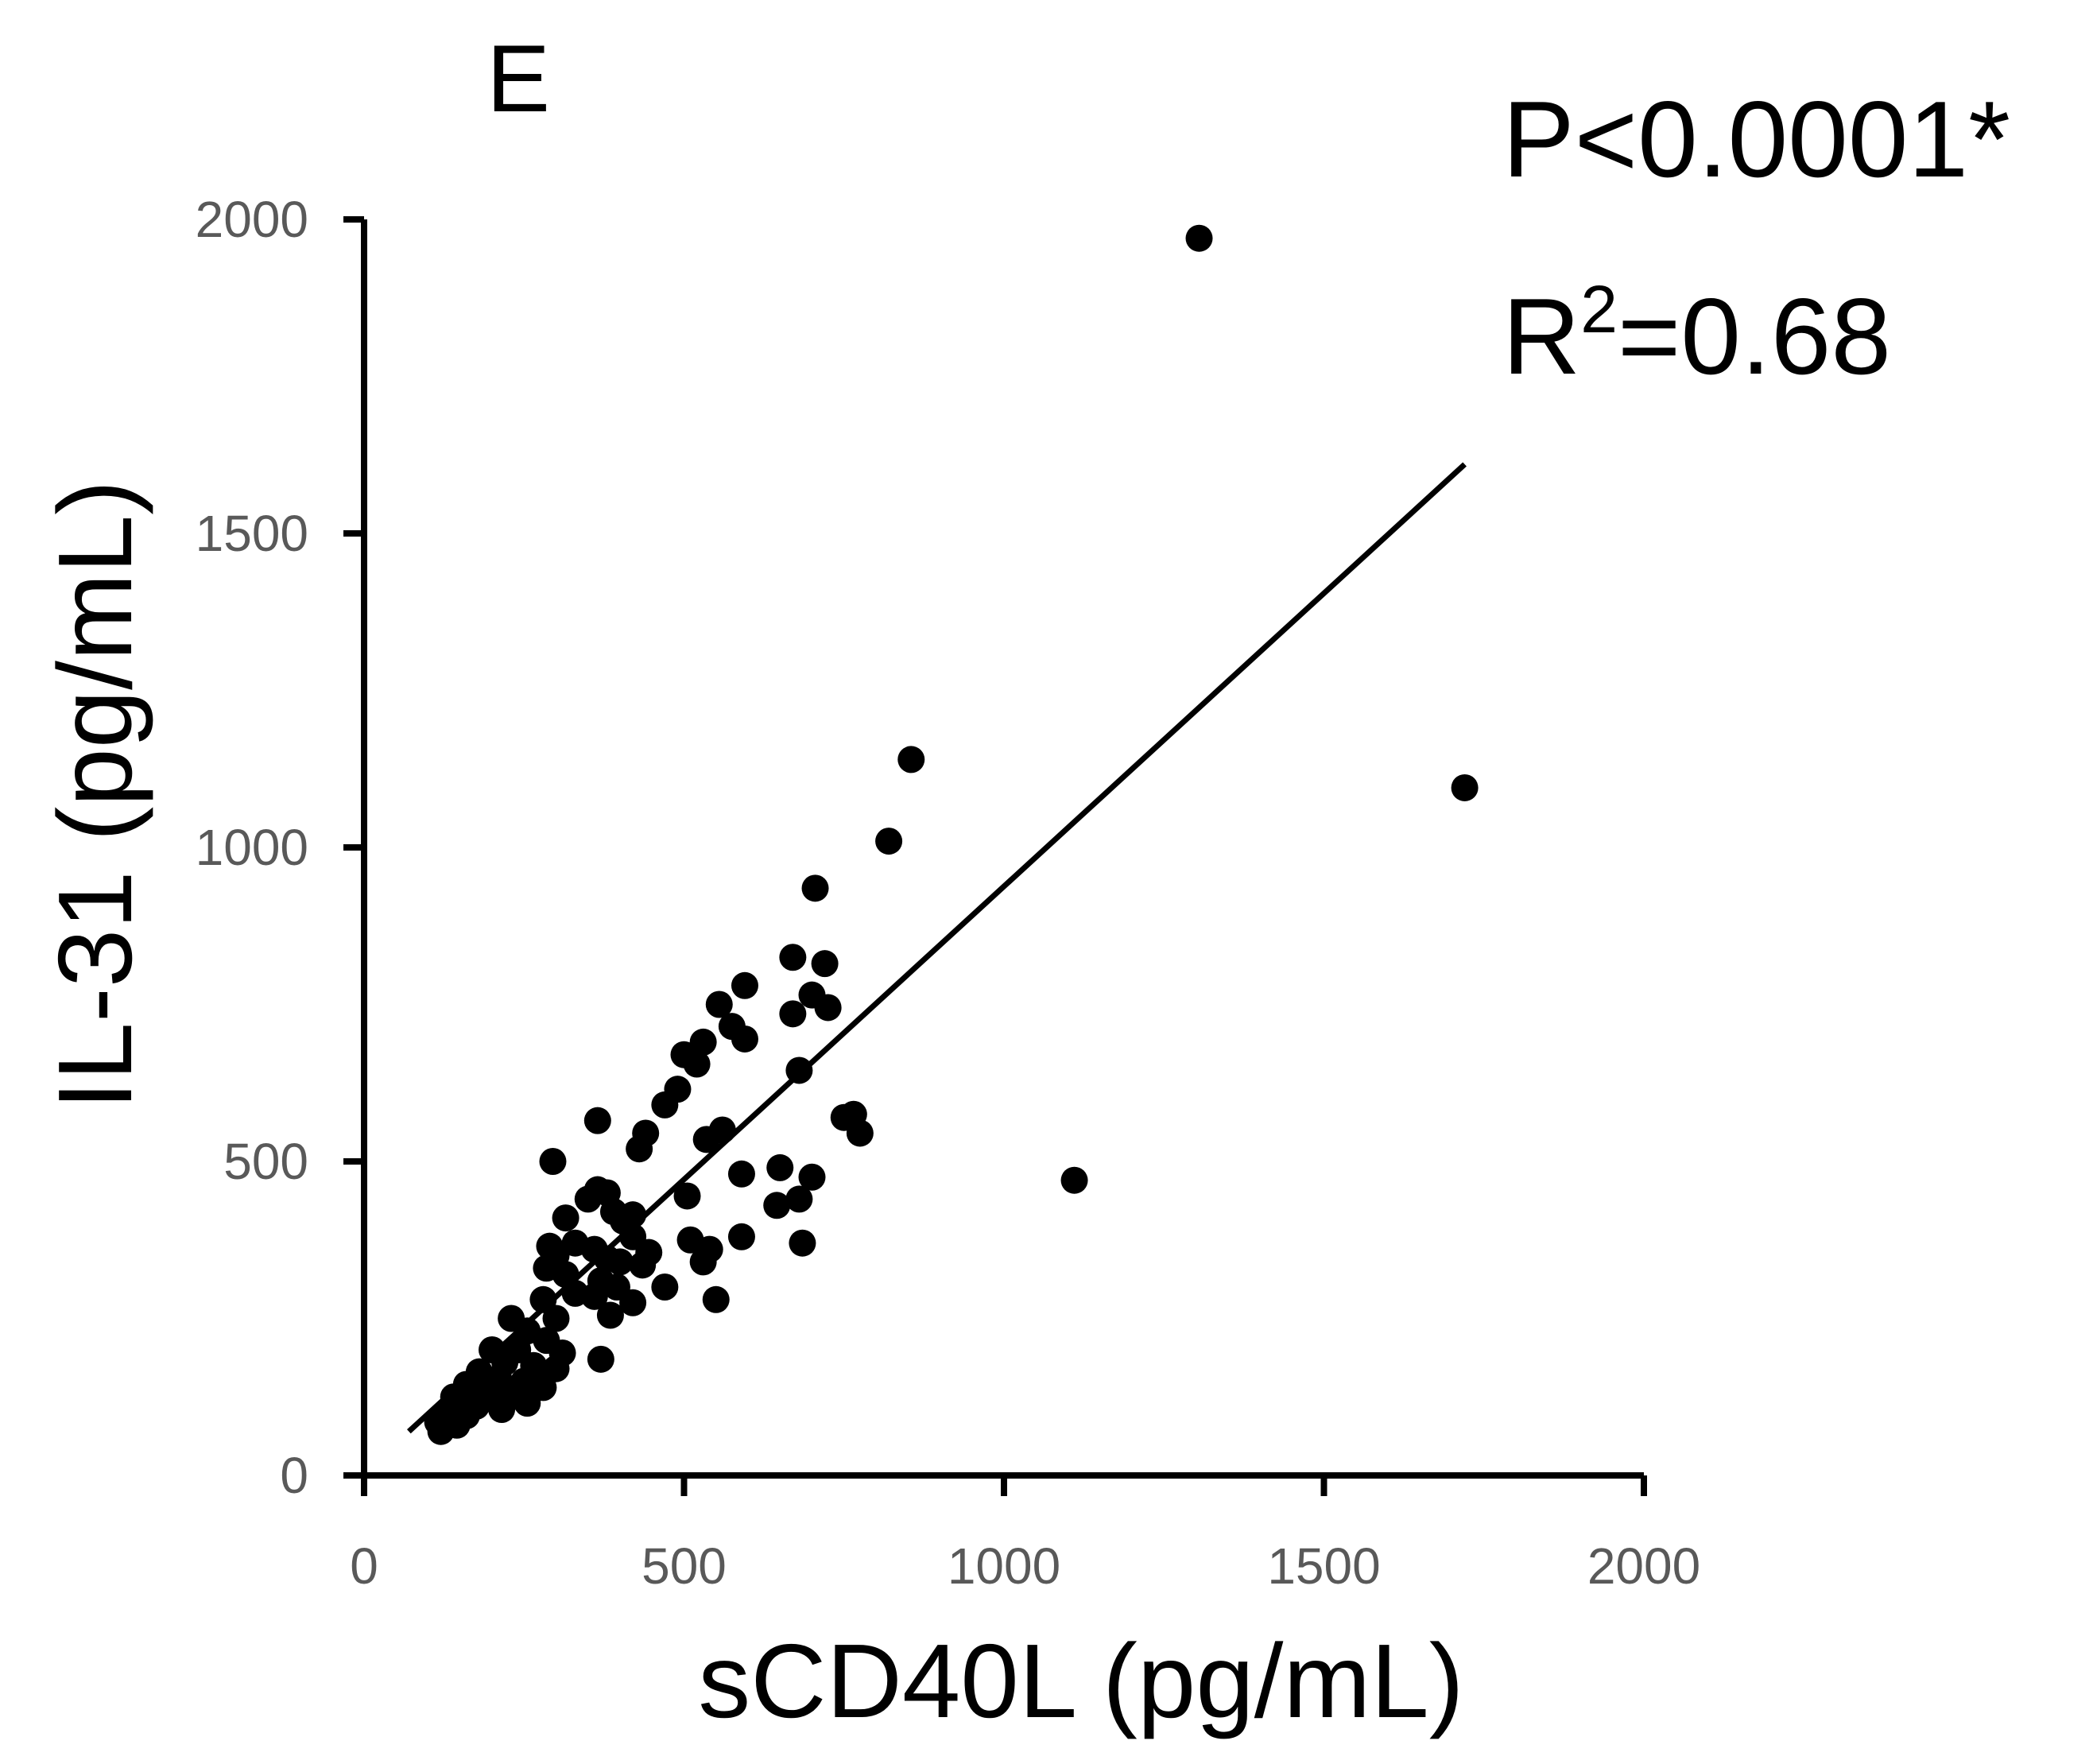 Image resolution: width=2093 pixels, height=1764 pixels. I want to click on x-tick-label: 0, so click(364, 1566).